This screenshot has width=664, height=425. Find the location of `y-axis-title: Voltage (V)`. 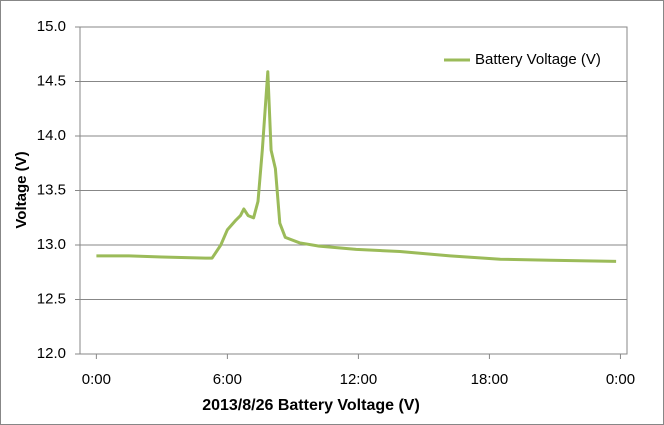

y-axis-title: Voltage (V) is located at coordinates (21, 189).